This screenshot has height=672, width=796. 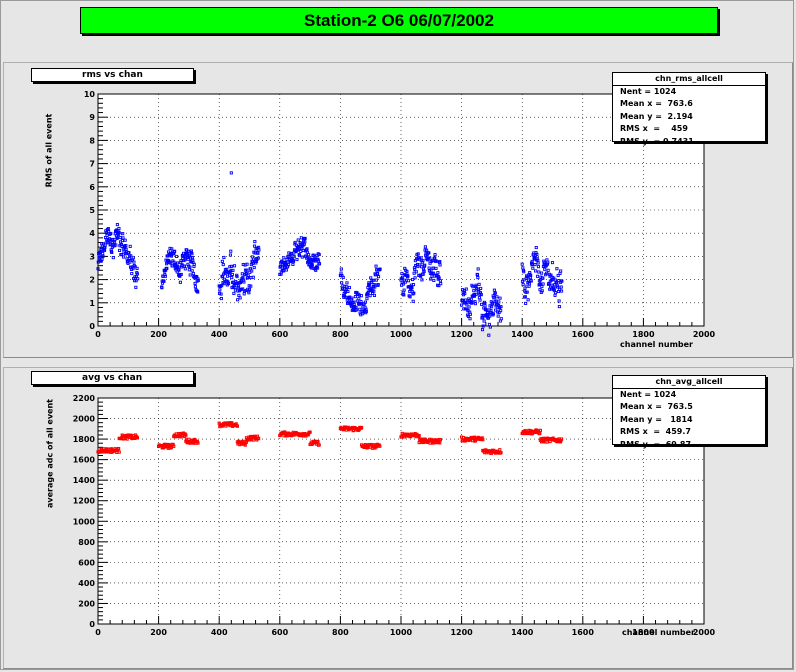 What do you see at coordinates (92, 256) in the screenshot?
I see `rms-y-tick-label: 3` at bounding box center [92, 256].